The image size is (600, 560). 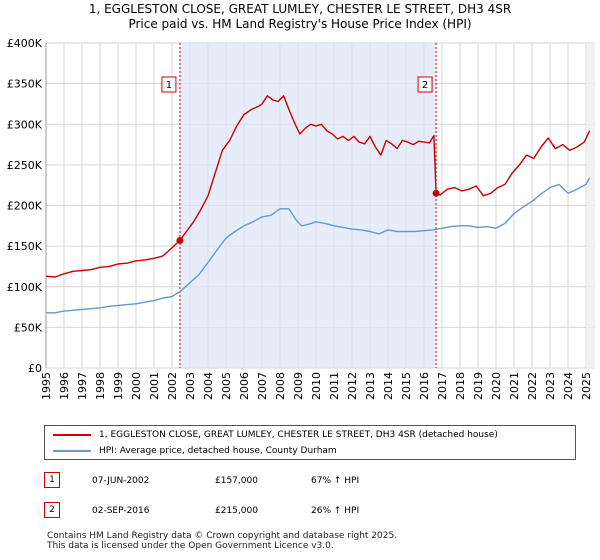 I want to click on sale-label-number: 2, so click(x=425, y=85).